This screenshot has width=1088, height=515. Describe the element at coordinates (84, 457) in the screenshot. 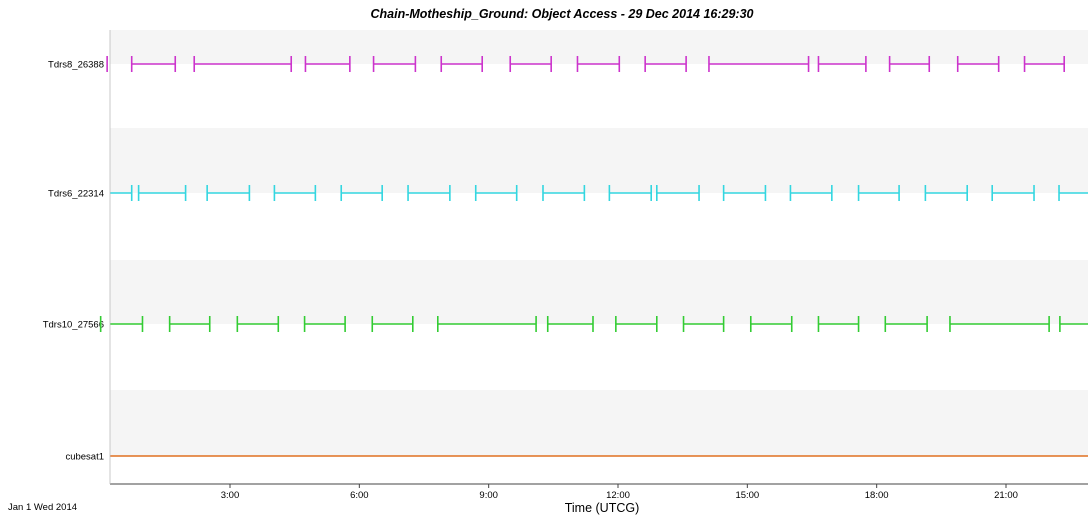

I see `row-label-cubesat1: cubesat1` at that location.